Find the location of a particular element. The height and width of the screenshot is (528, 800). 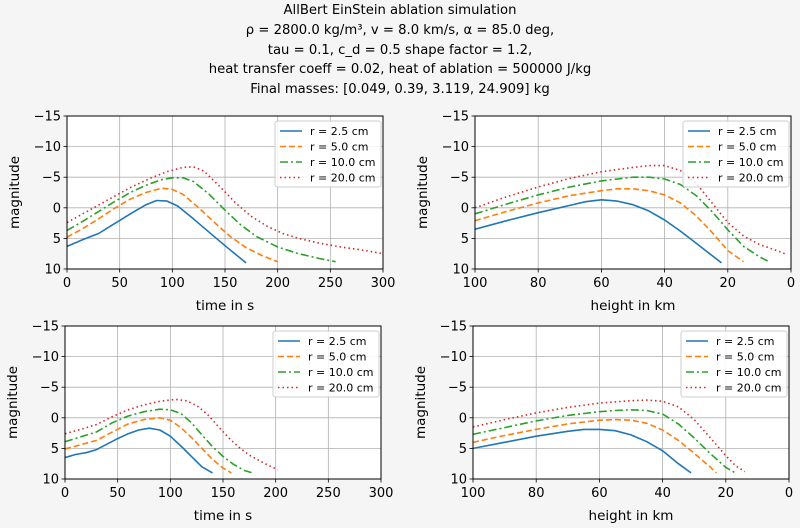

title-line-1: AllBert EinStein ablation simulation is located at coordinates (400, 10).